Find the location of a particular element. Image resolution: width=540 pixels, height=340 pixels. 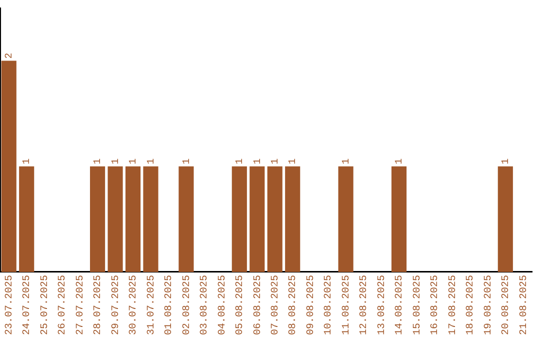

x-tick-label: 08.08.2025 is located at coordinates (294, 305).